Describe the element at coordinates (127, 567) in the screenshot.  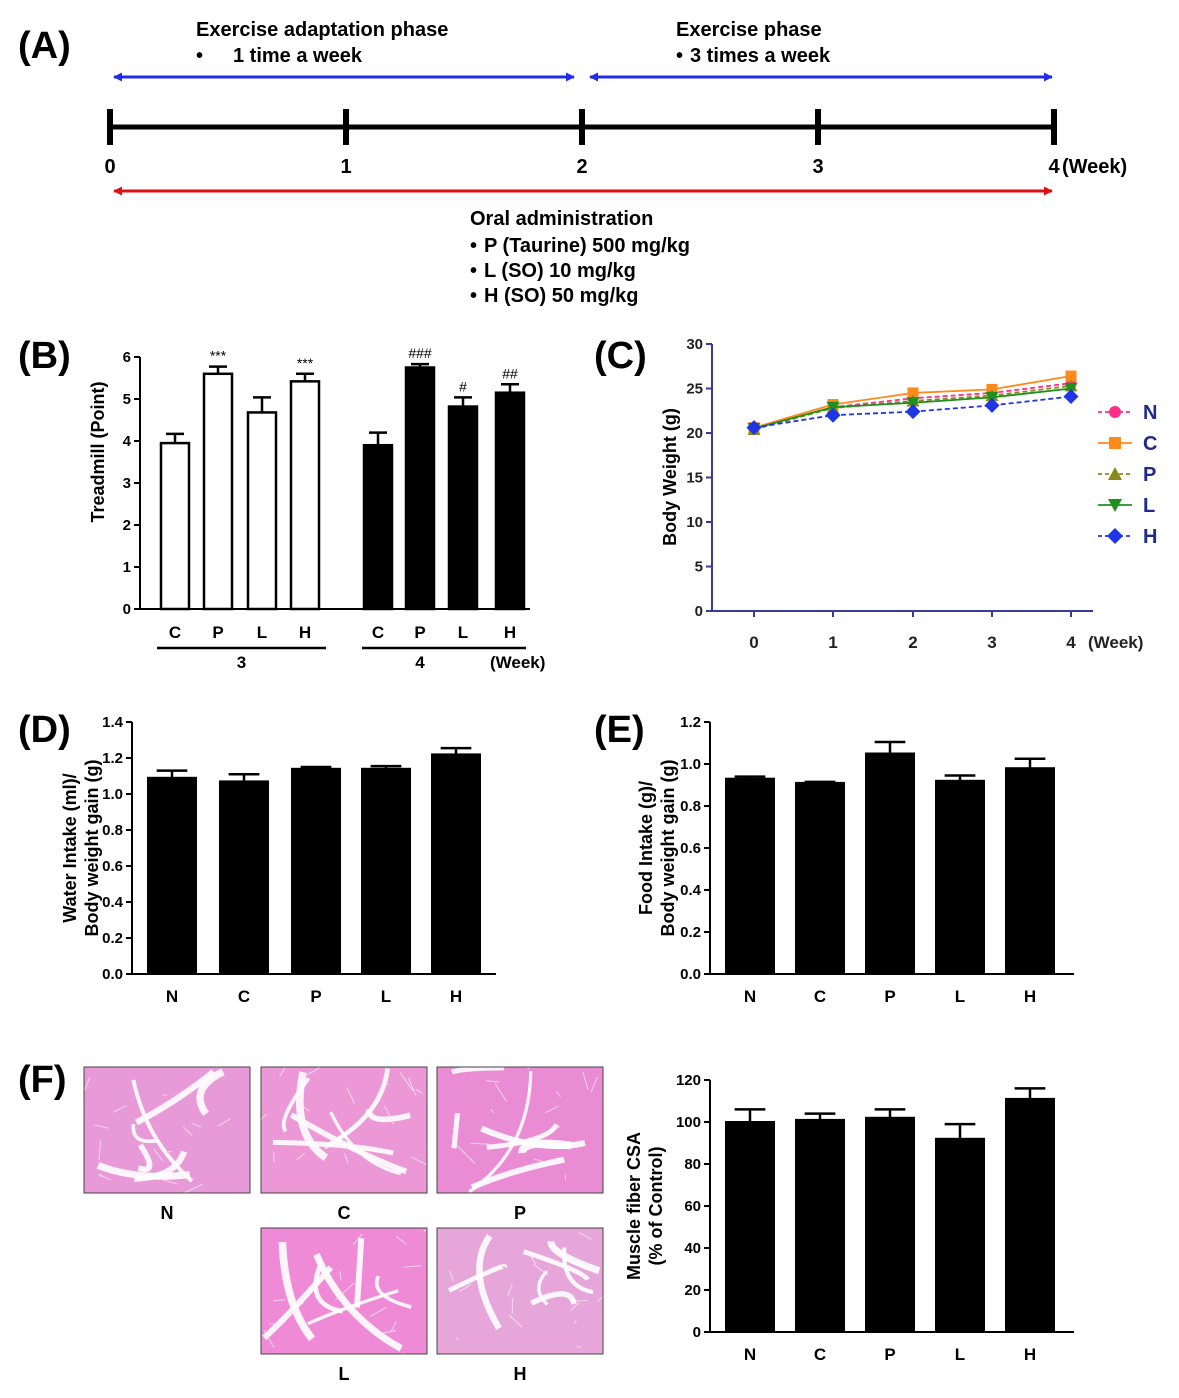
I see `y-tick-label: 1` at that location.